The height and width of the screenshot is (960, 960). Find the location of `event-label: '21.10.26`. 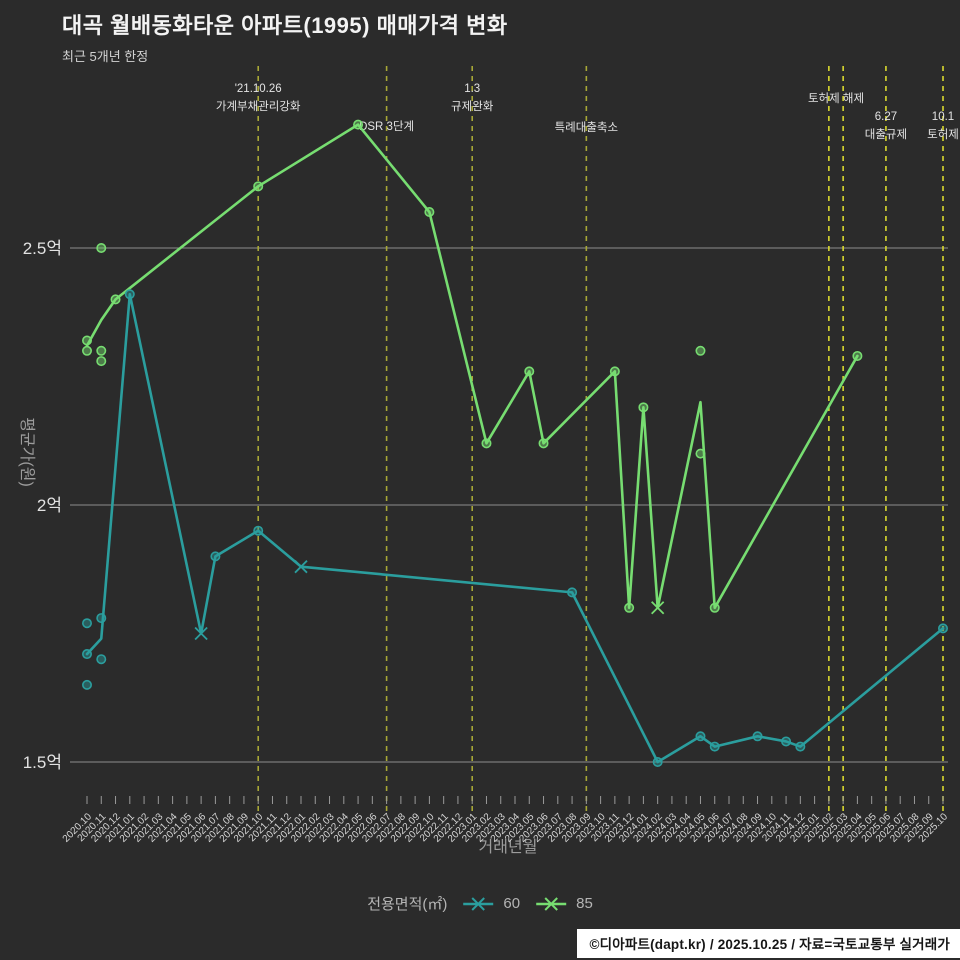

event-label: '21.10.26 is located at coordinates (258, 89).